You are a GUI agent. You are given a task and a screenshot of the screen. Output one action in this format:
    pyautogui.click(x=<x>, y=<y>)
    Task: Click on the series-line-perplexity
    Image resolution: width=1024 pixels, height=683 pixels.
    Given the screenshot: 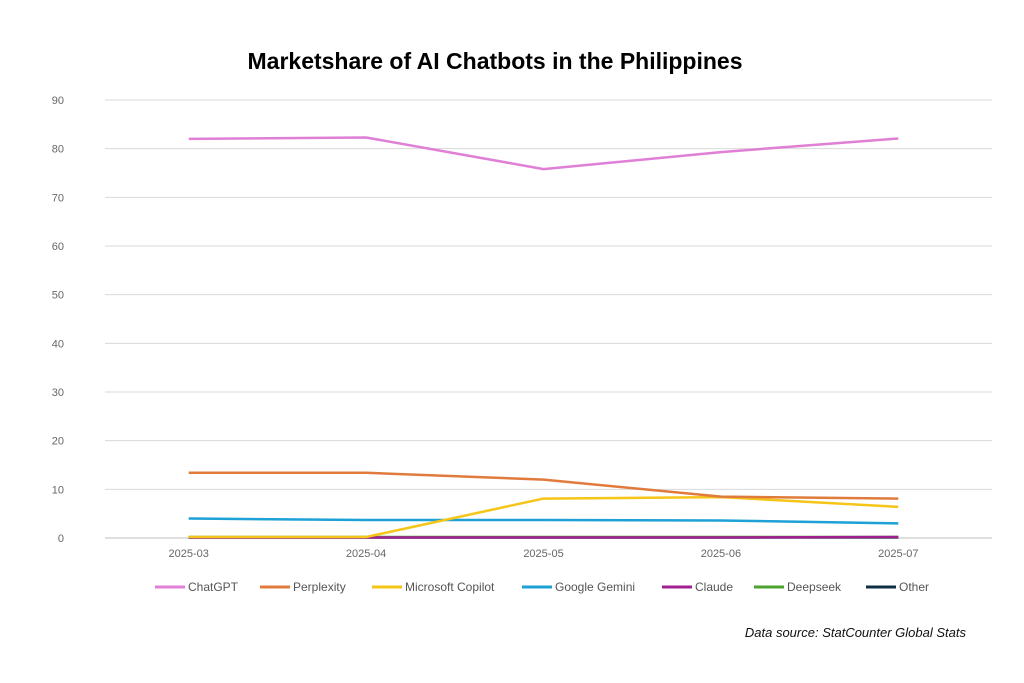 What is the action you would take?
    pyautogui.click(x=543, y=485)
    